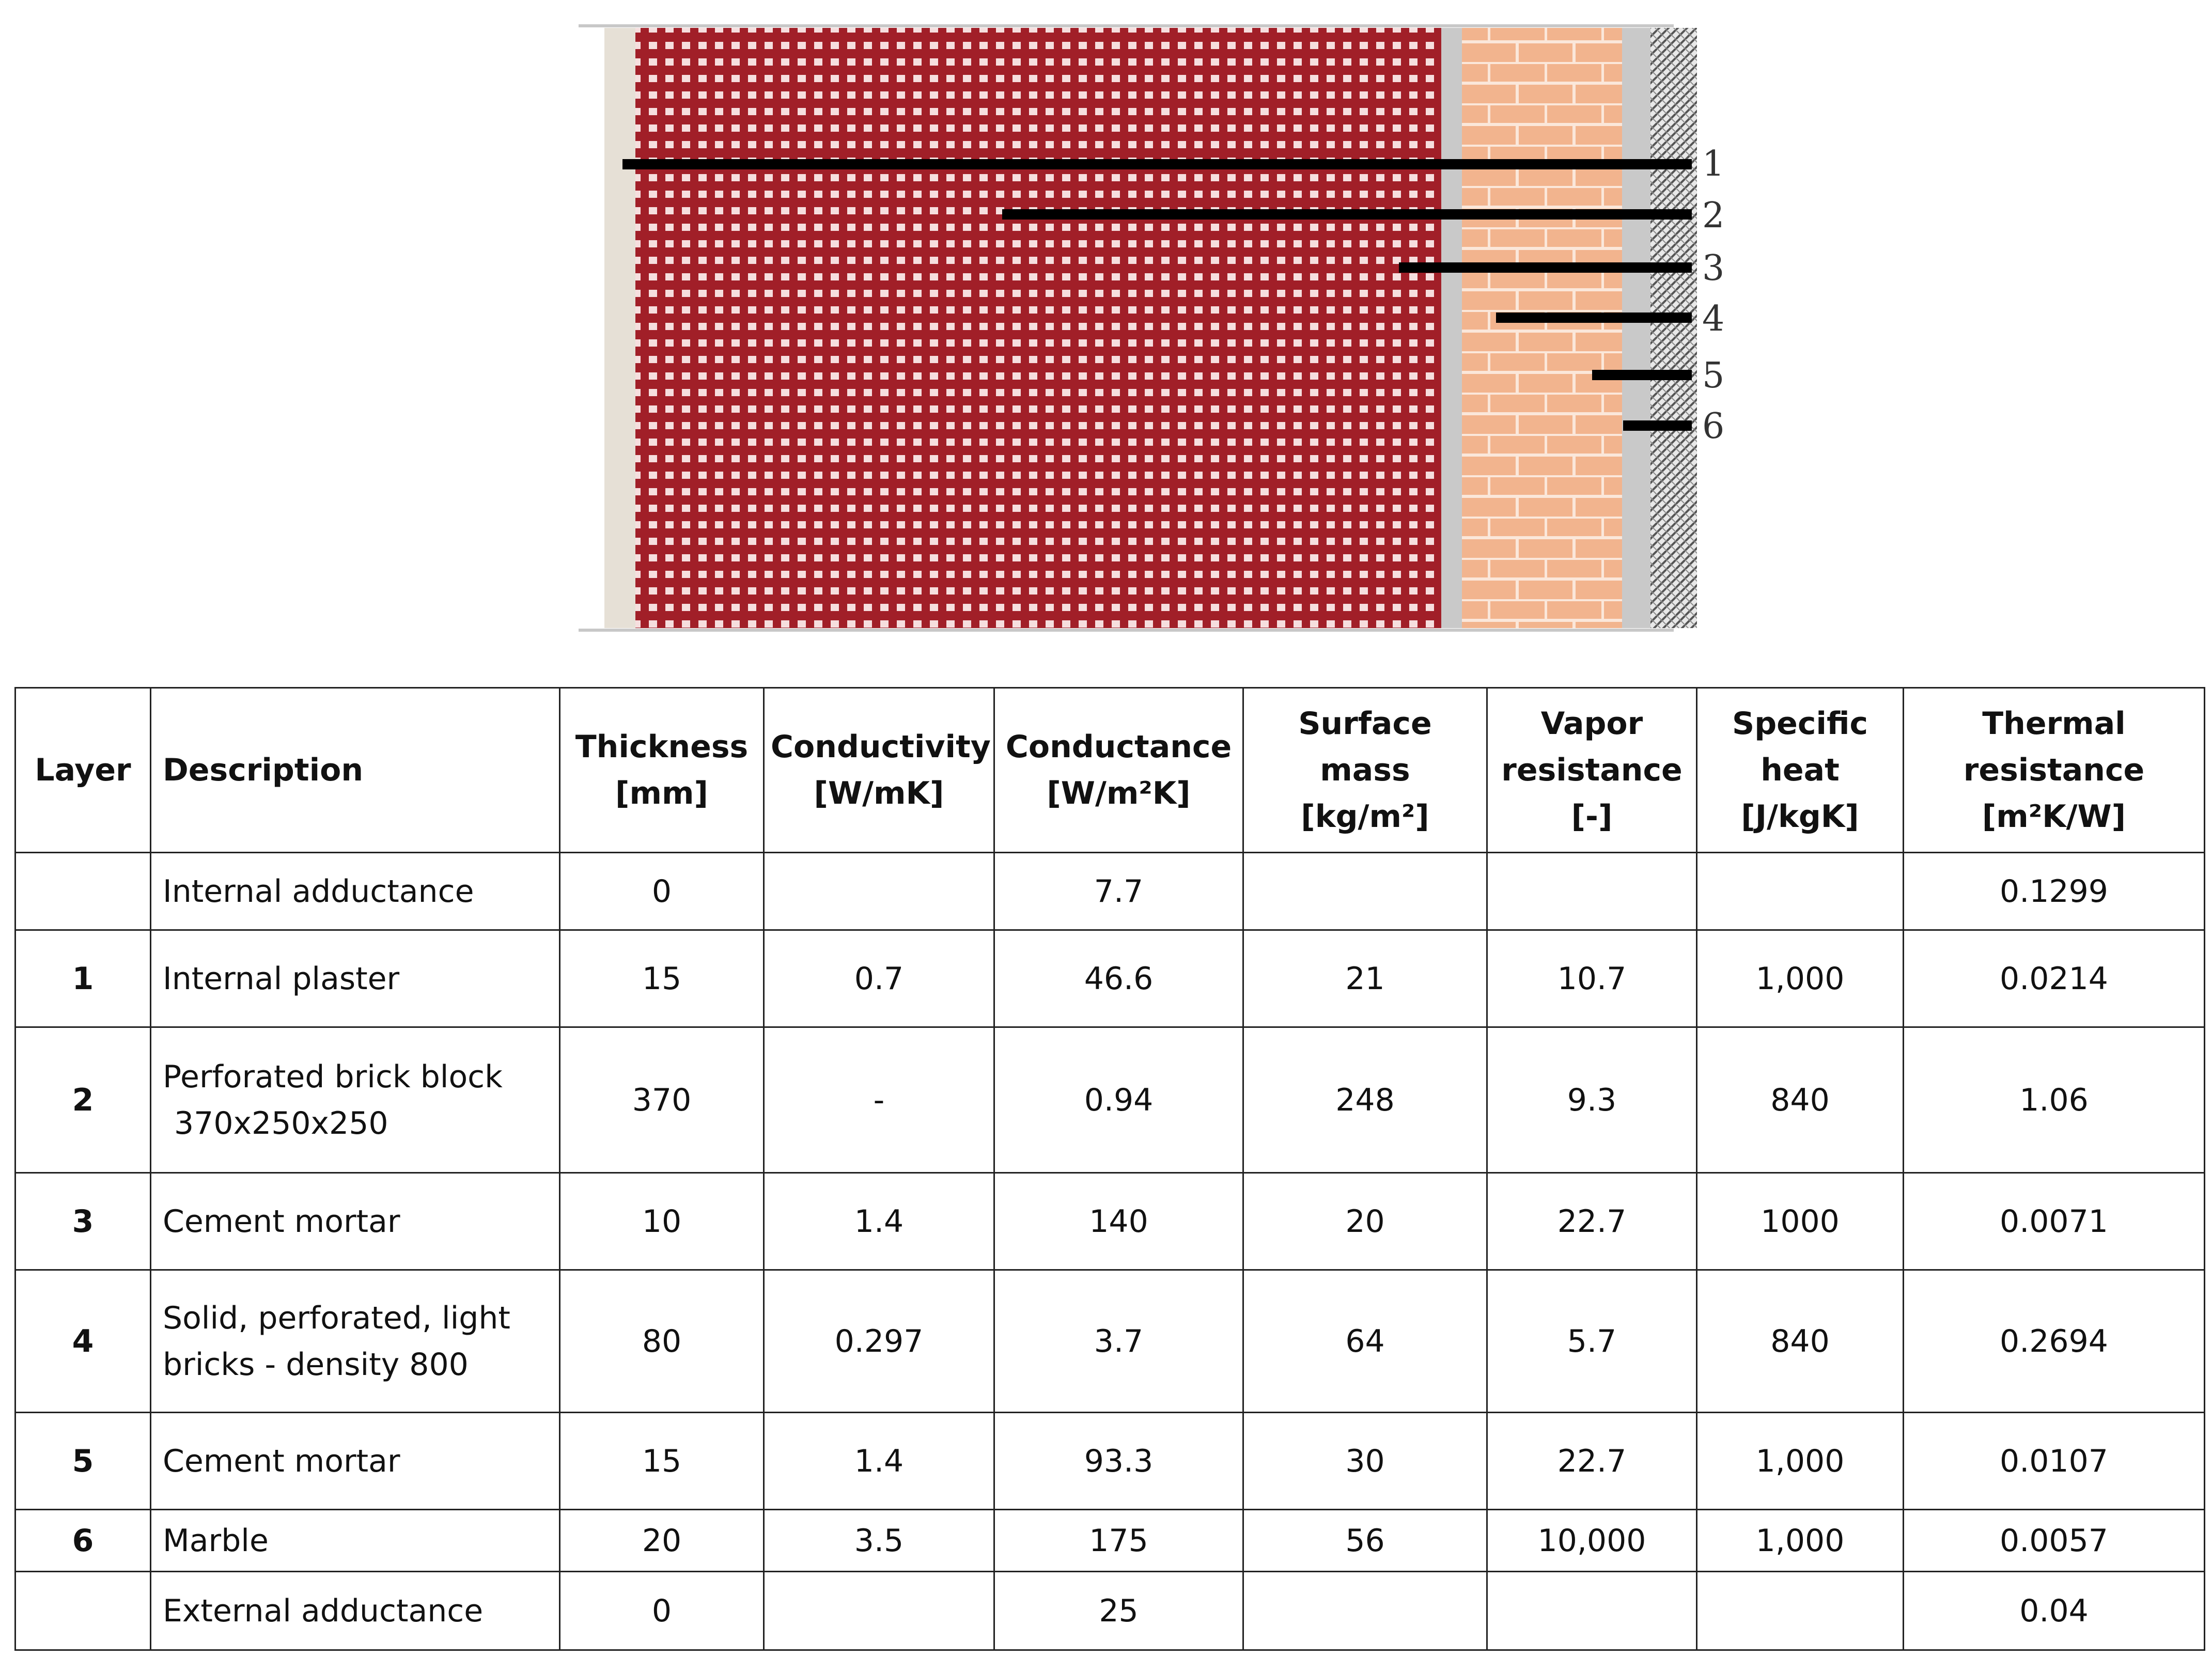  What do you see at coordinates (82, 1541) in the screenshot?
I see `cell-layer: 6` at bounding box center [82, 1541].